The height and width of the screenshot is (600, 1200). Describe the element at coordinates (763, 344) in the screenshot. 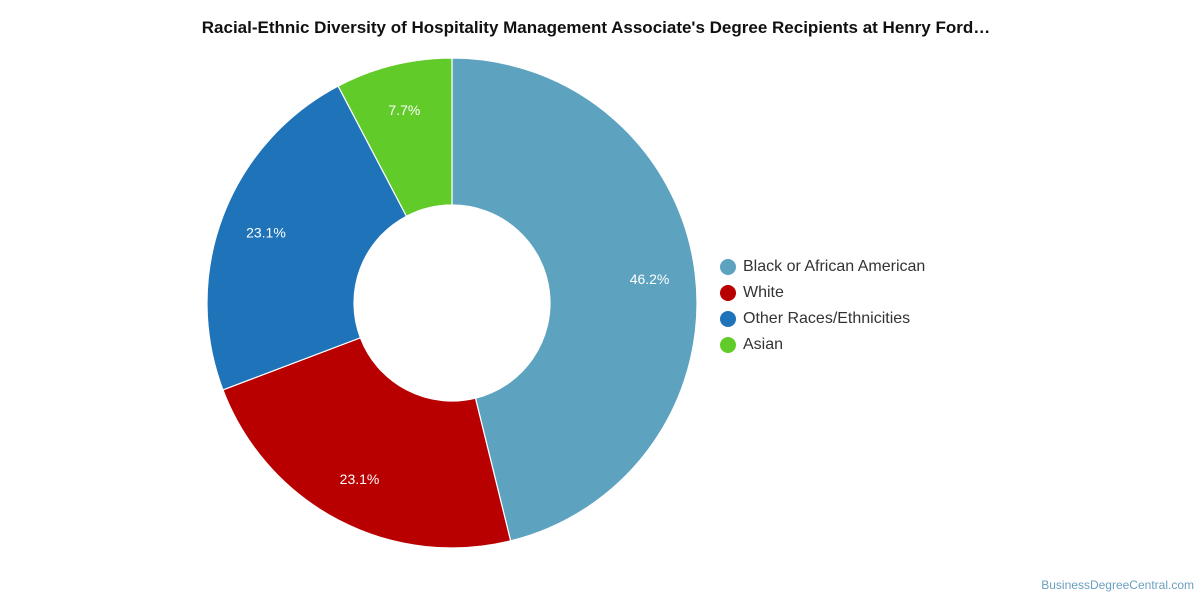

I see `legend-label: Asian` at that location.